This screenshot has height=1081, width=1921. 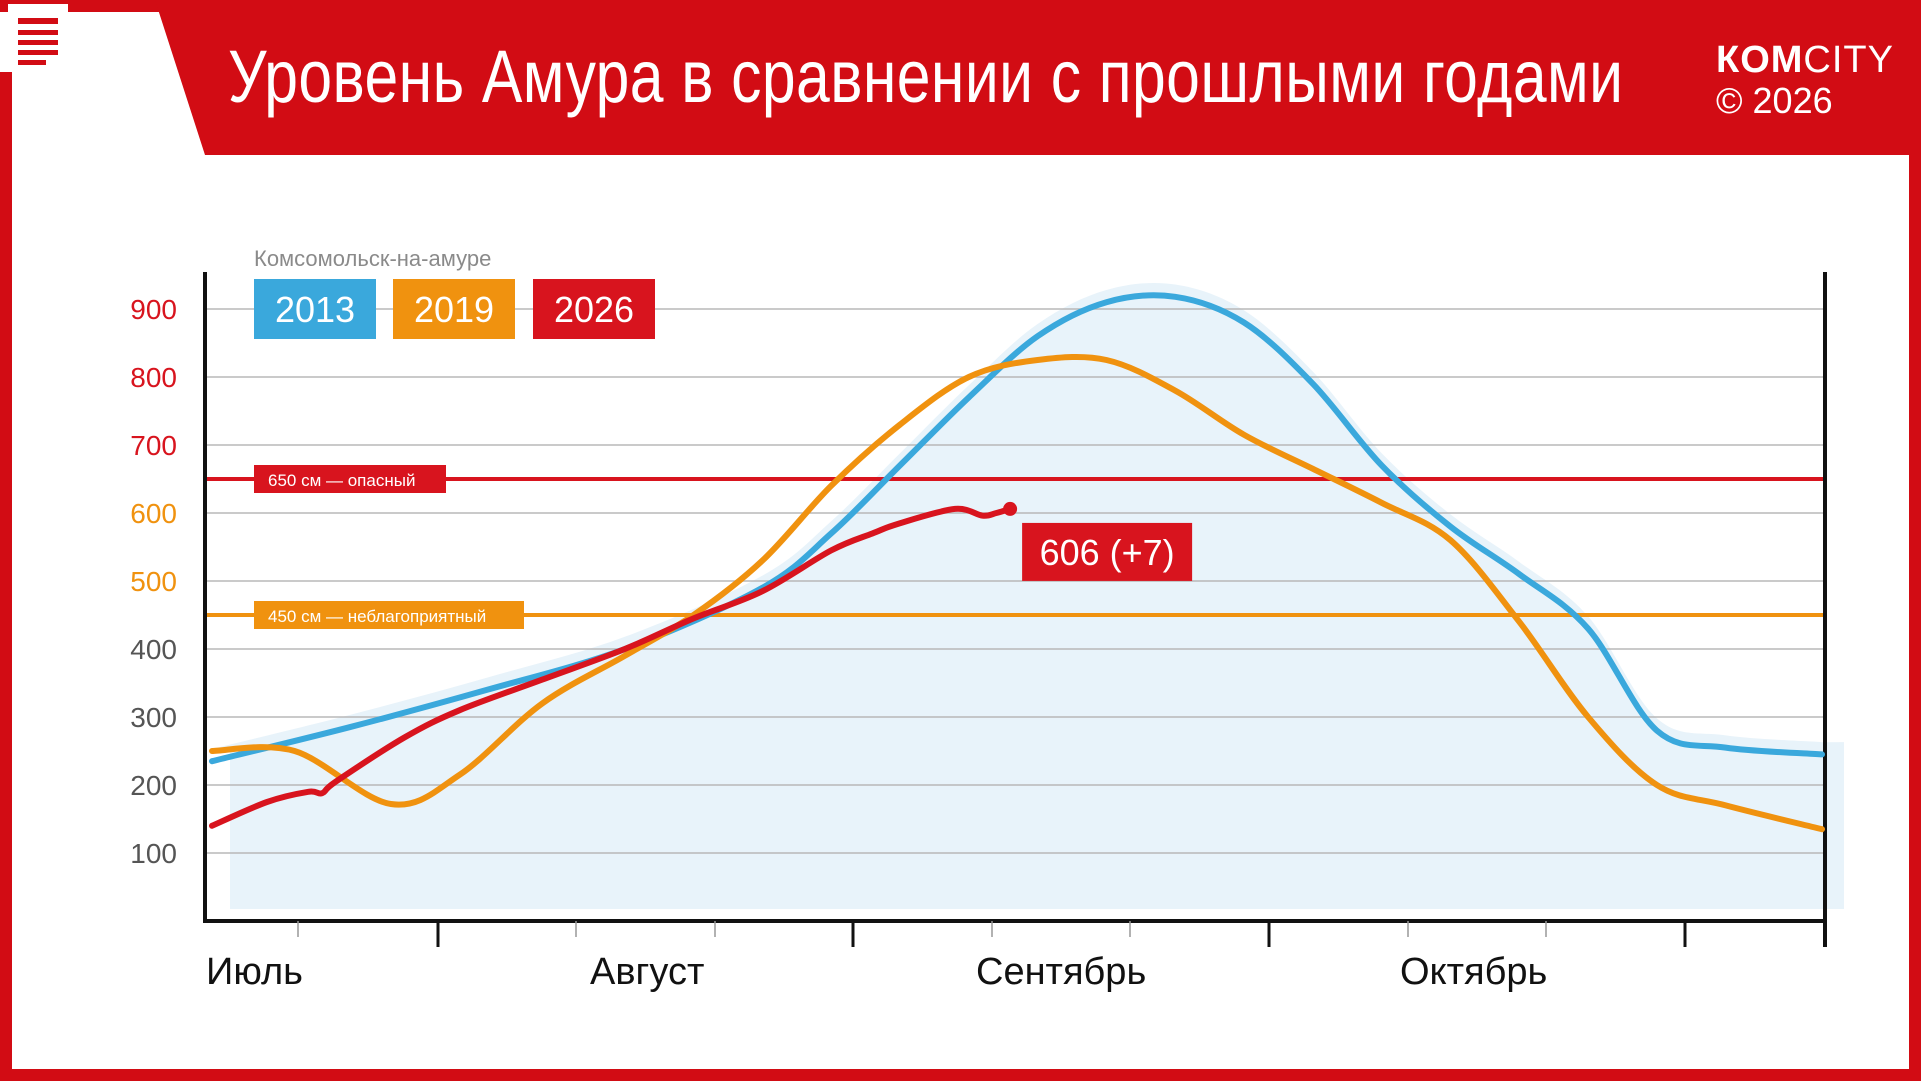 What do you see at coordinates (153, 785) in the screenshot?
I see `y-tick-label-200: 200` at bounding box center [153, 785].